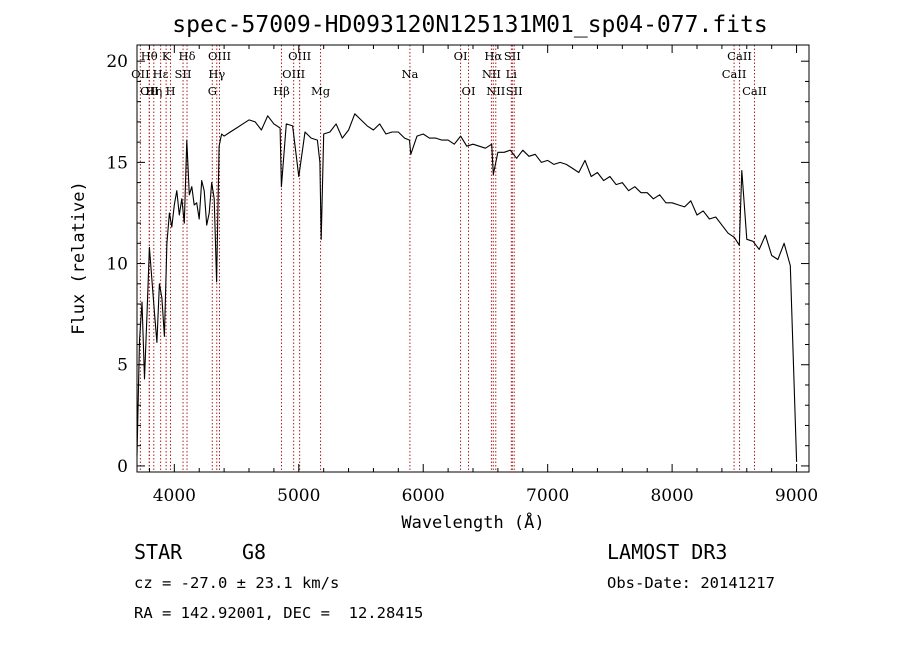 This screenshot has width=900, height=649. Describe the element at coordinates (237, 583) in the screenshot. I see `redshift-velocity: cz = -27.0 ± 23.1 km/s` at that location.